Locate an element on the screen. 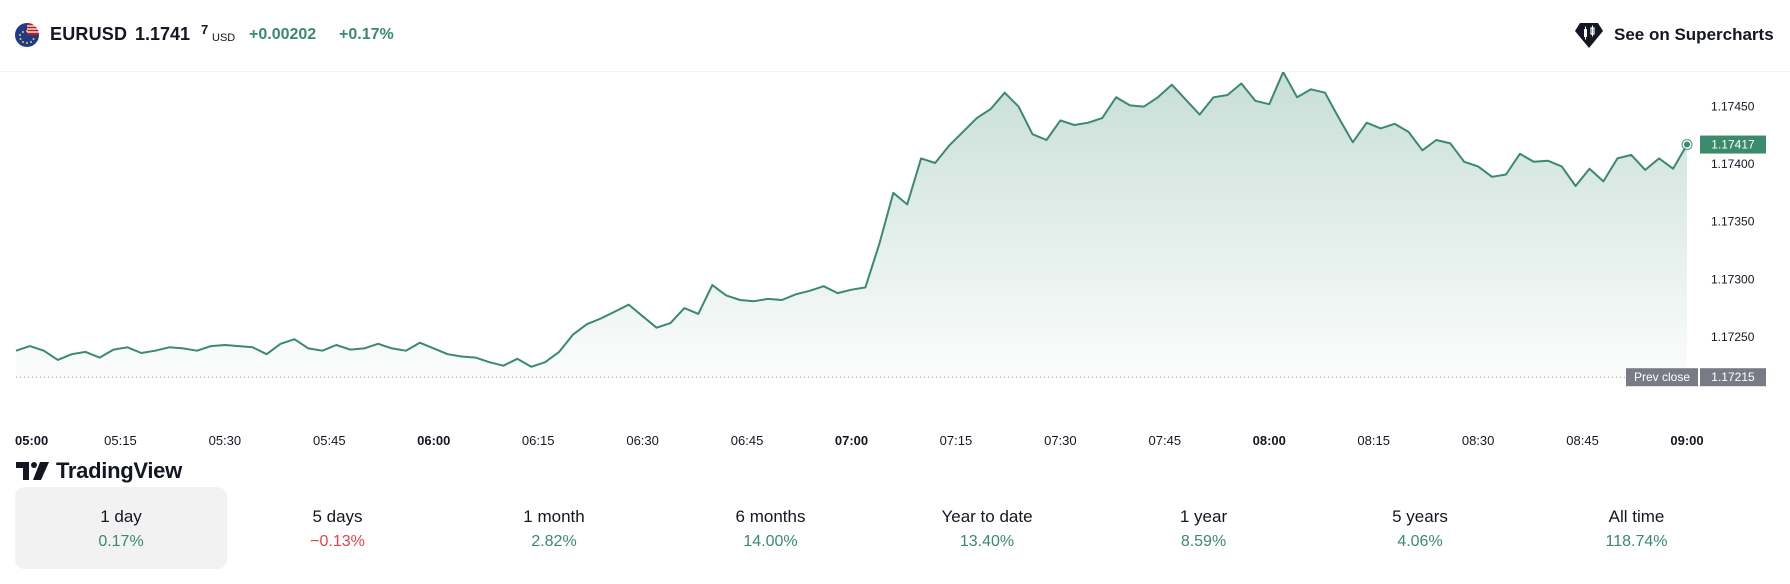  period-label: All time is located at coordinates (1636, 516).